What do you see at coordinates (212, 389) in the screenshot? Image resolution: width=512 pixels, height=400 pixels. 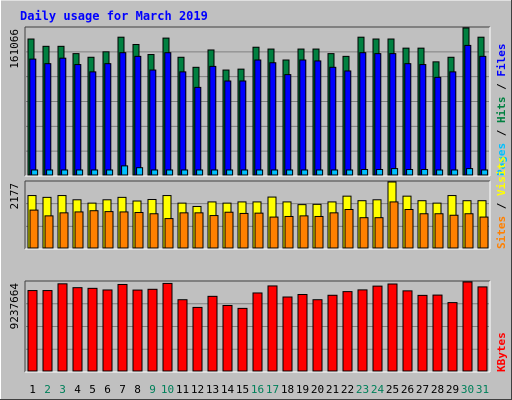 I see `x-tick-label: 13` at bounding box center [212, 389].